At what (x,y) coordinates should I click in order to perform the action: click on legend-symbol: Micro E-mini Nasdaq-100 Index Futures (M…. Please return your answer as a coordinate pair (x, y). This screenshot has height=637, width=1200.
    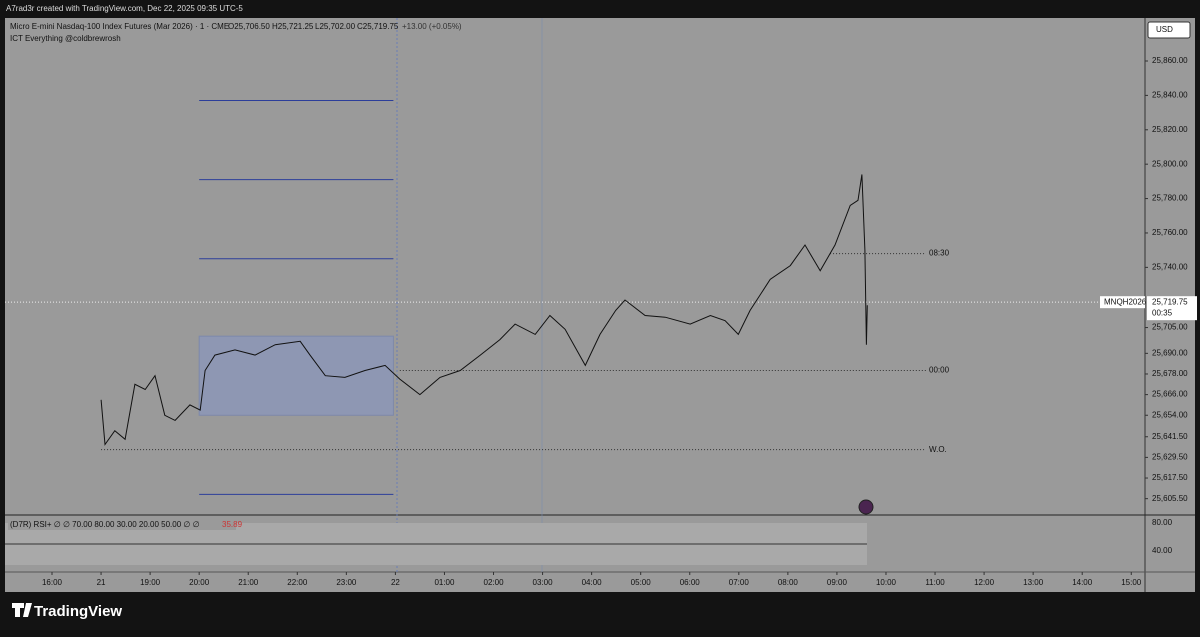
    Looking at the image, I should click on (119, 26).